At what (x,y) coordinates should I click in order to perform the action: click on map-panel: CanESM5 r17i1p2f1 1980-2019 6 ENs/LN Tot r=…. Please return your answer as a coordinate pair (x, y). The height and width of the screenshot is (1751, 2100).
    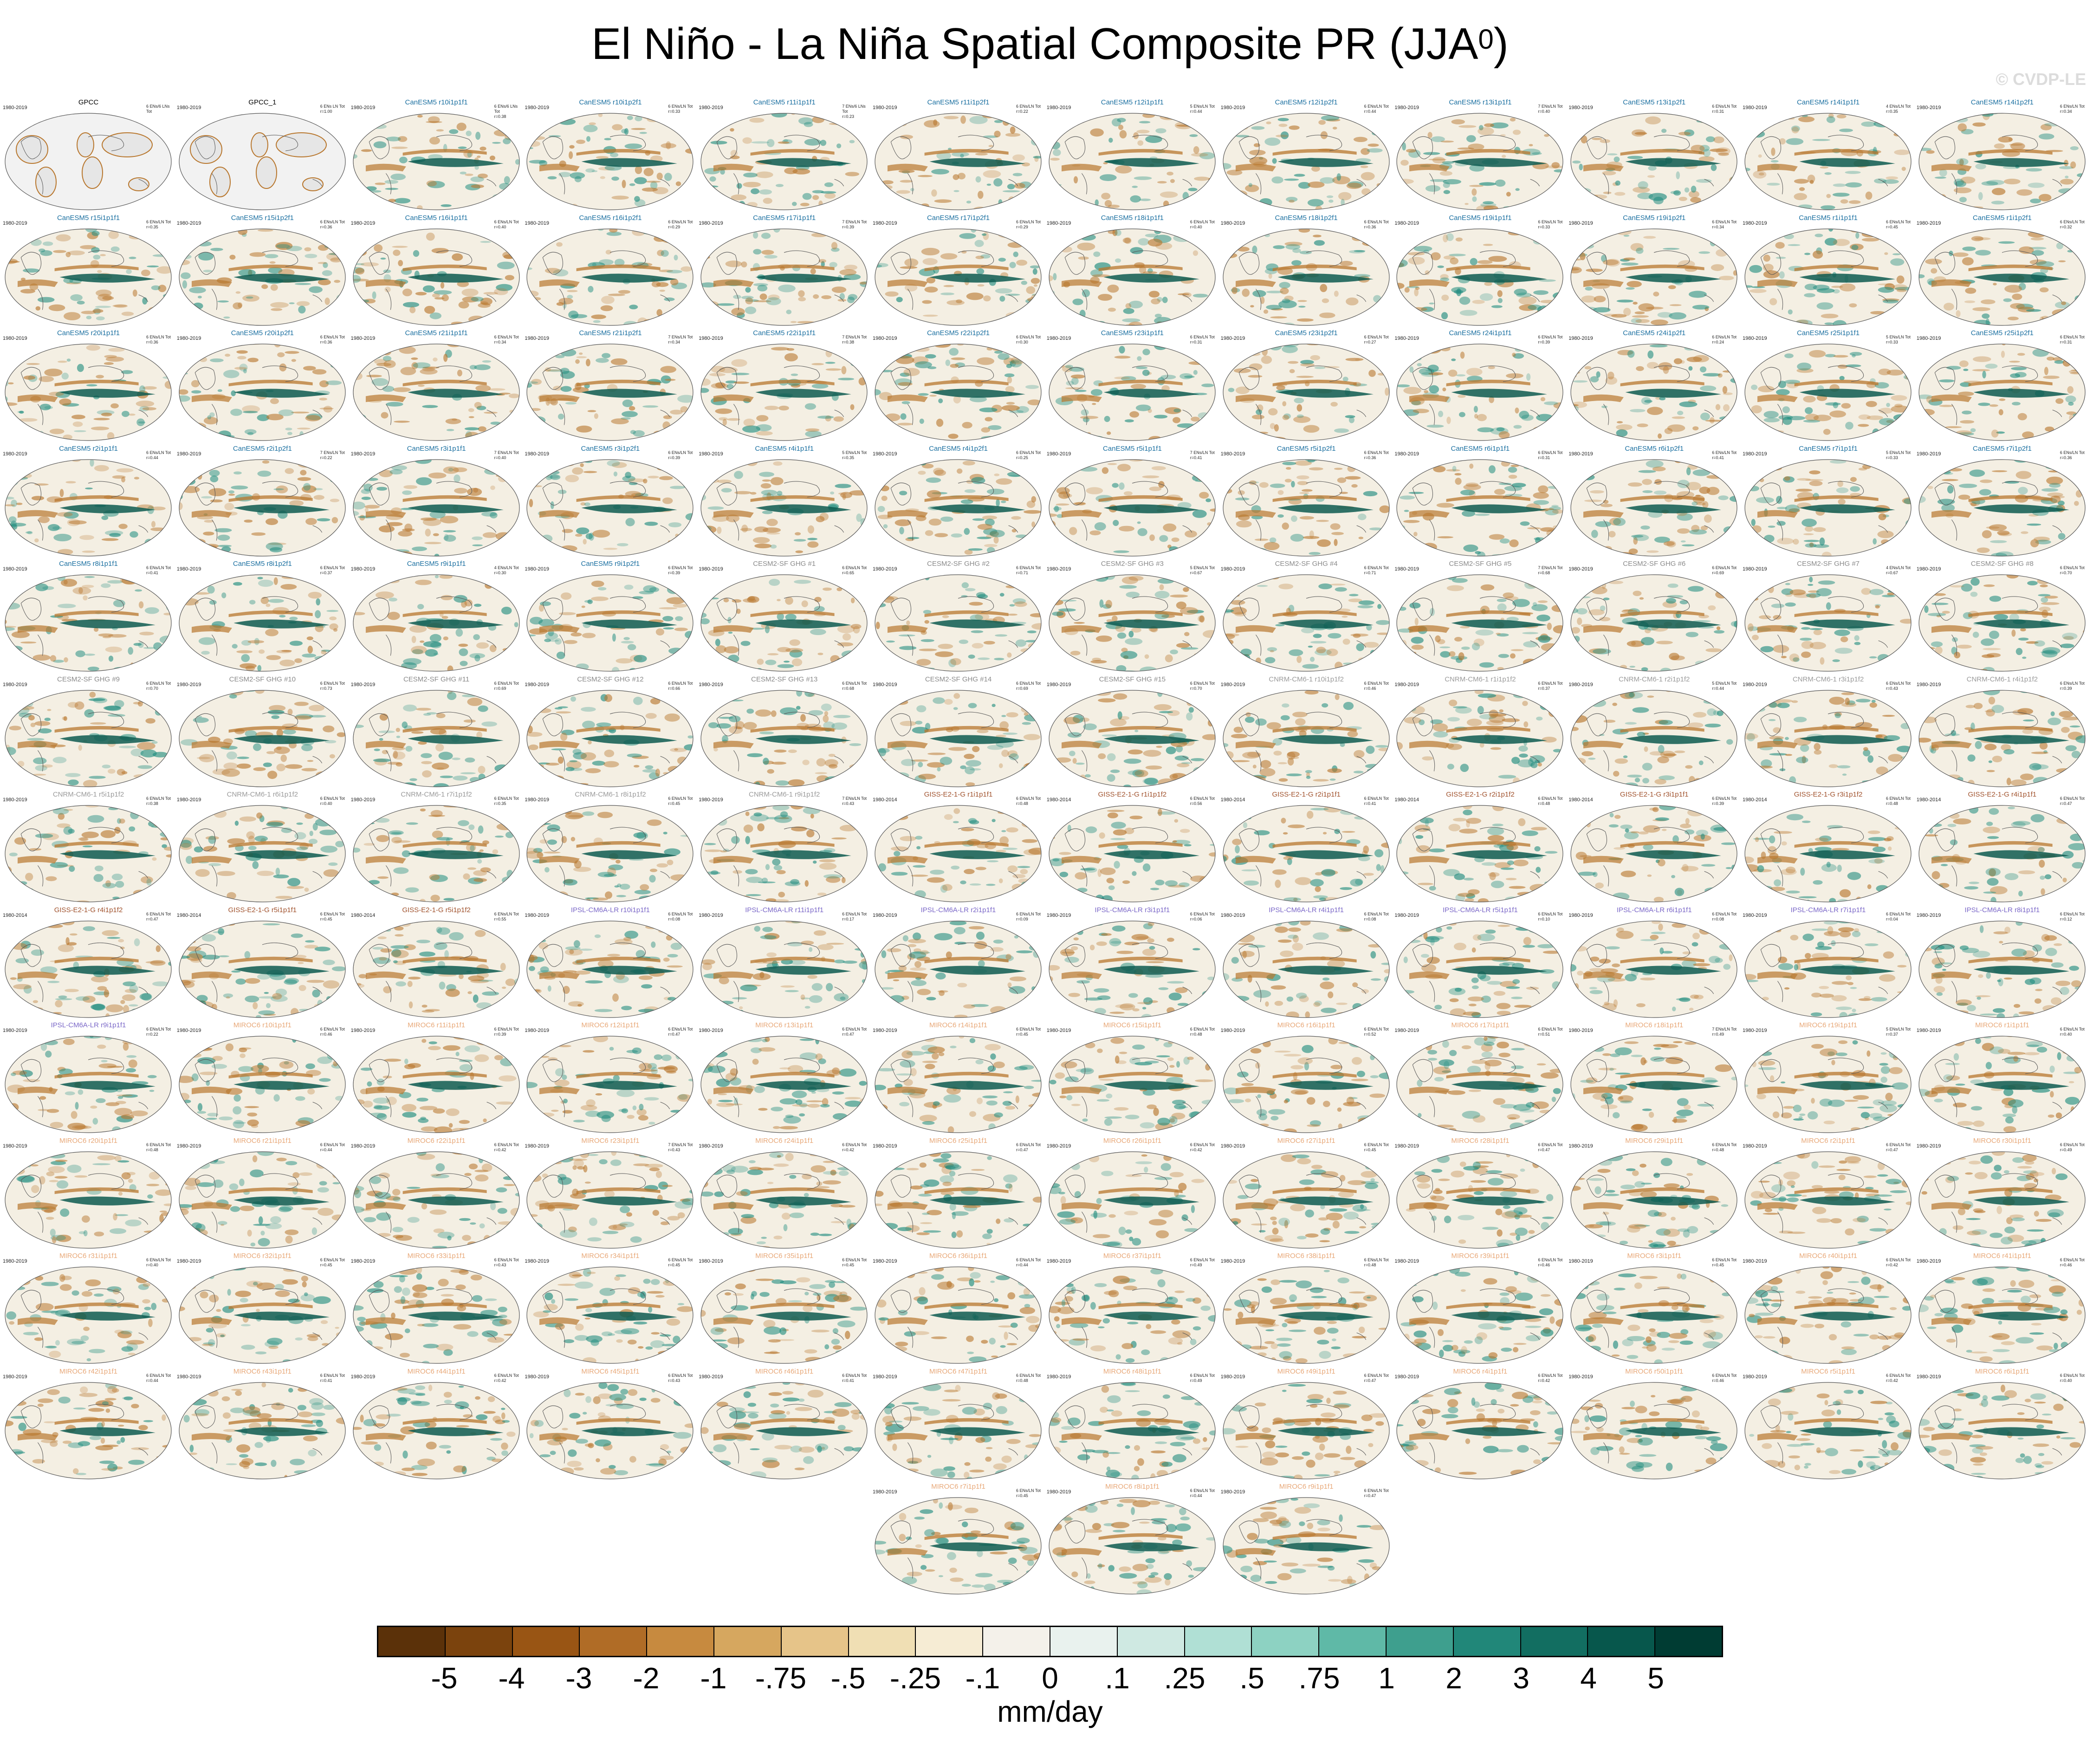
    Looking at the image, I should click on (958, 270).